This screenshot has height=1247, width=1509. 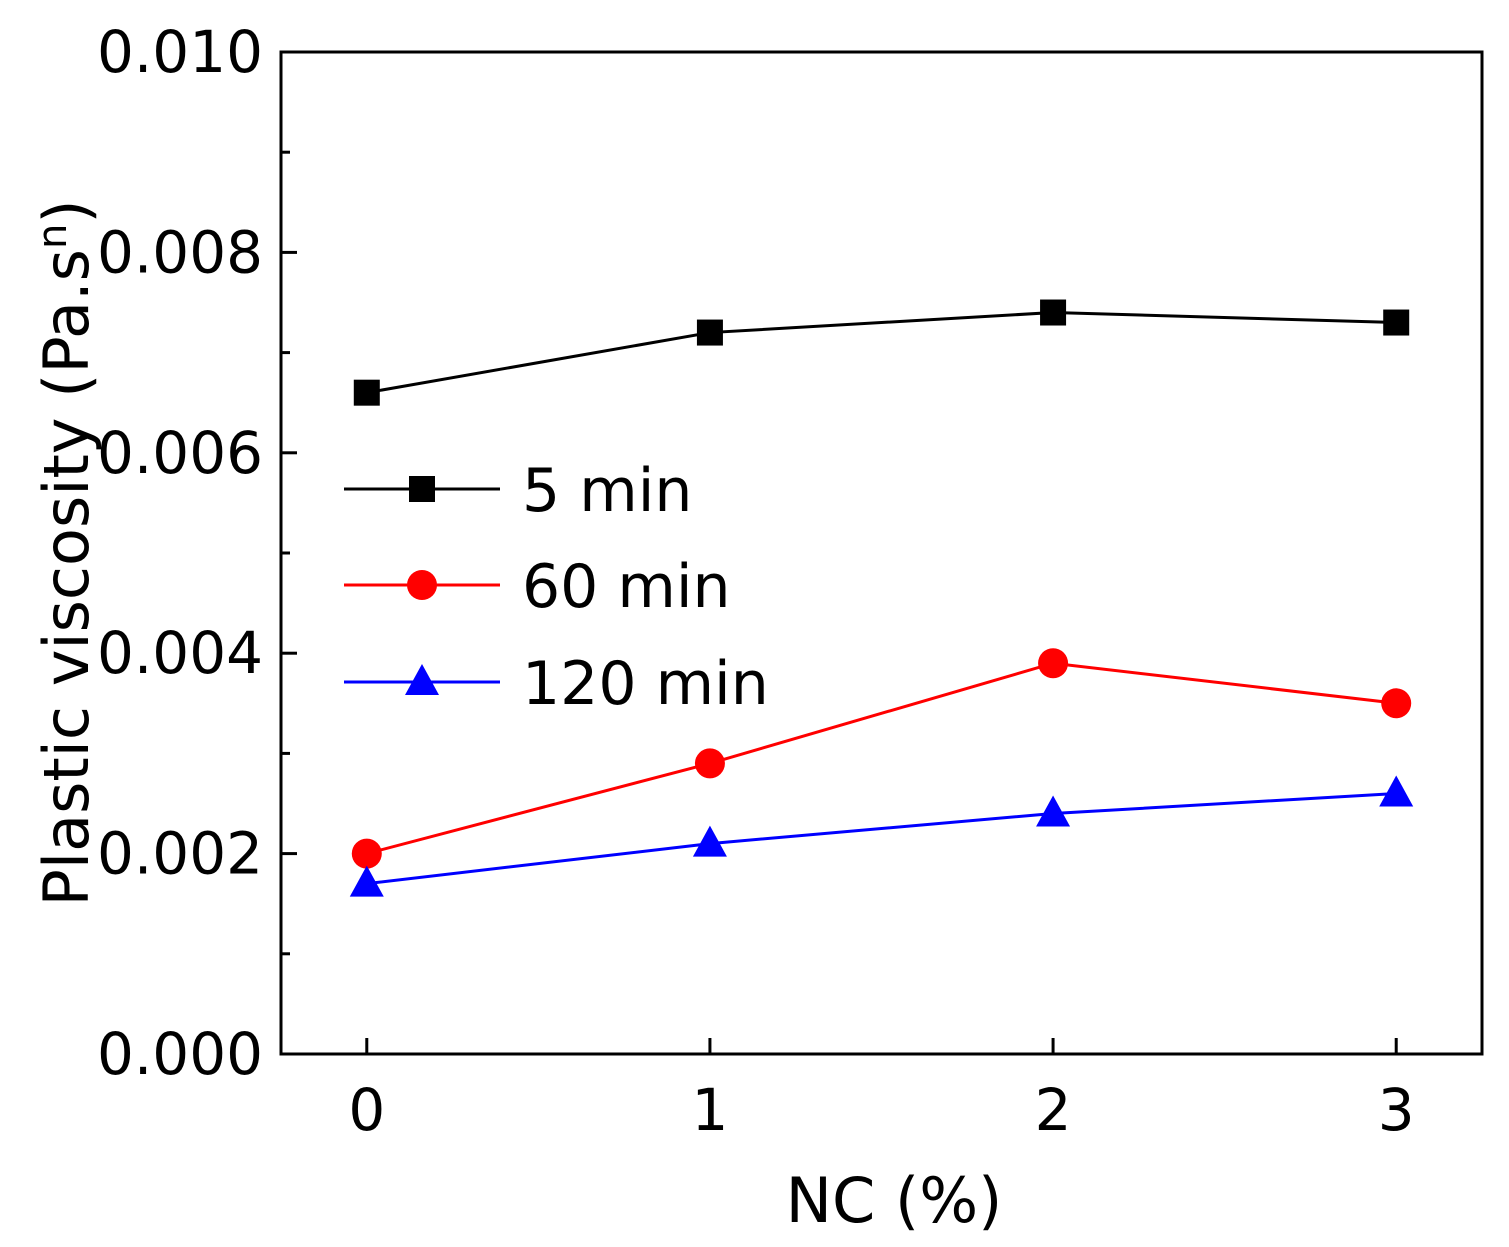 What do you see at coordinates (1396, 1110) in the screenshot?
I see `x-tick-label: 3` at bounding box center [1396, 1110].